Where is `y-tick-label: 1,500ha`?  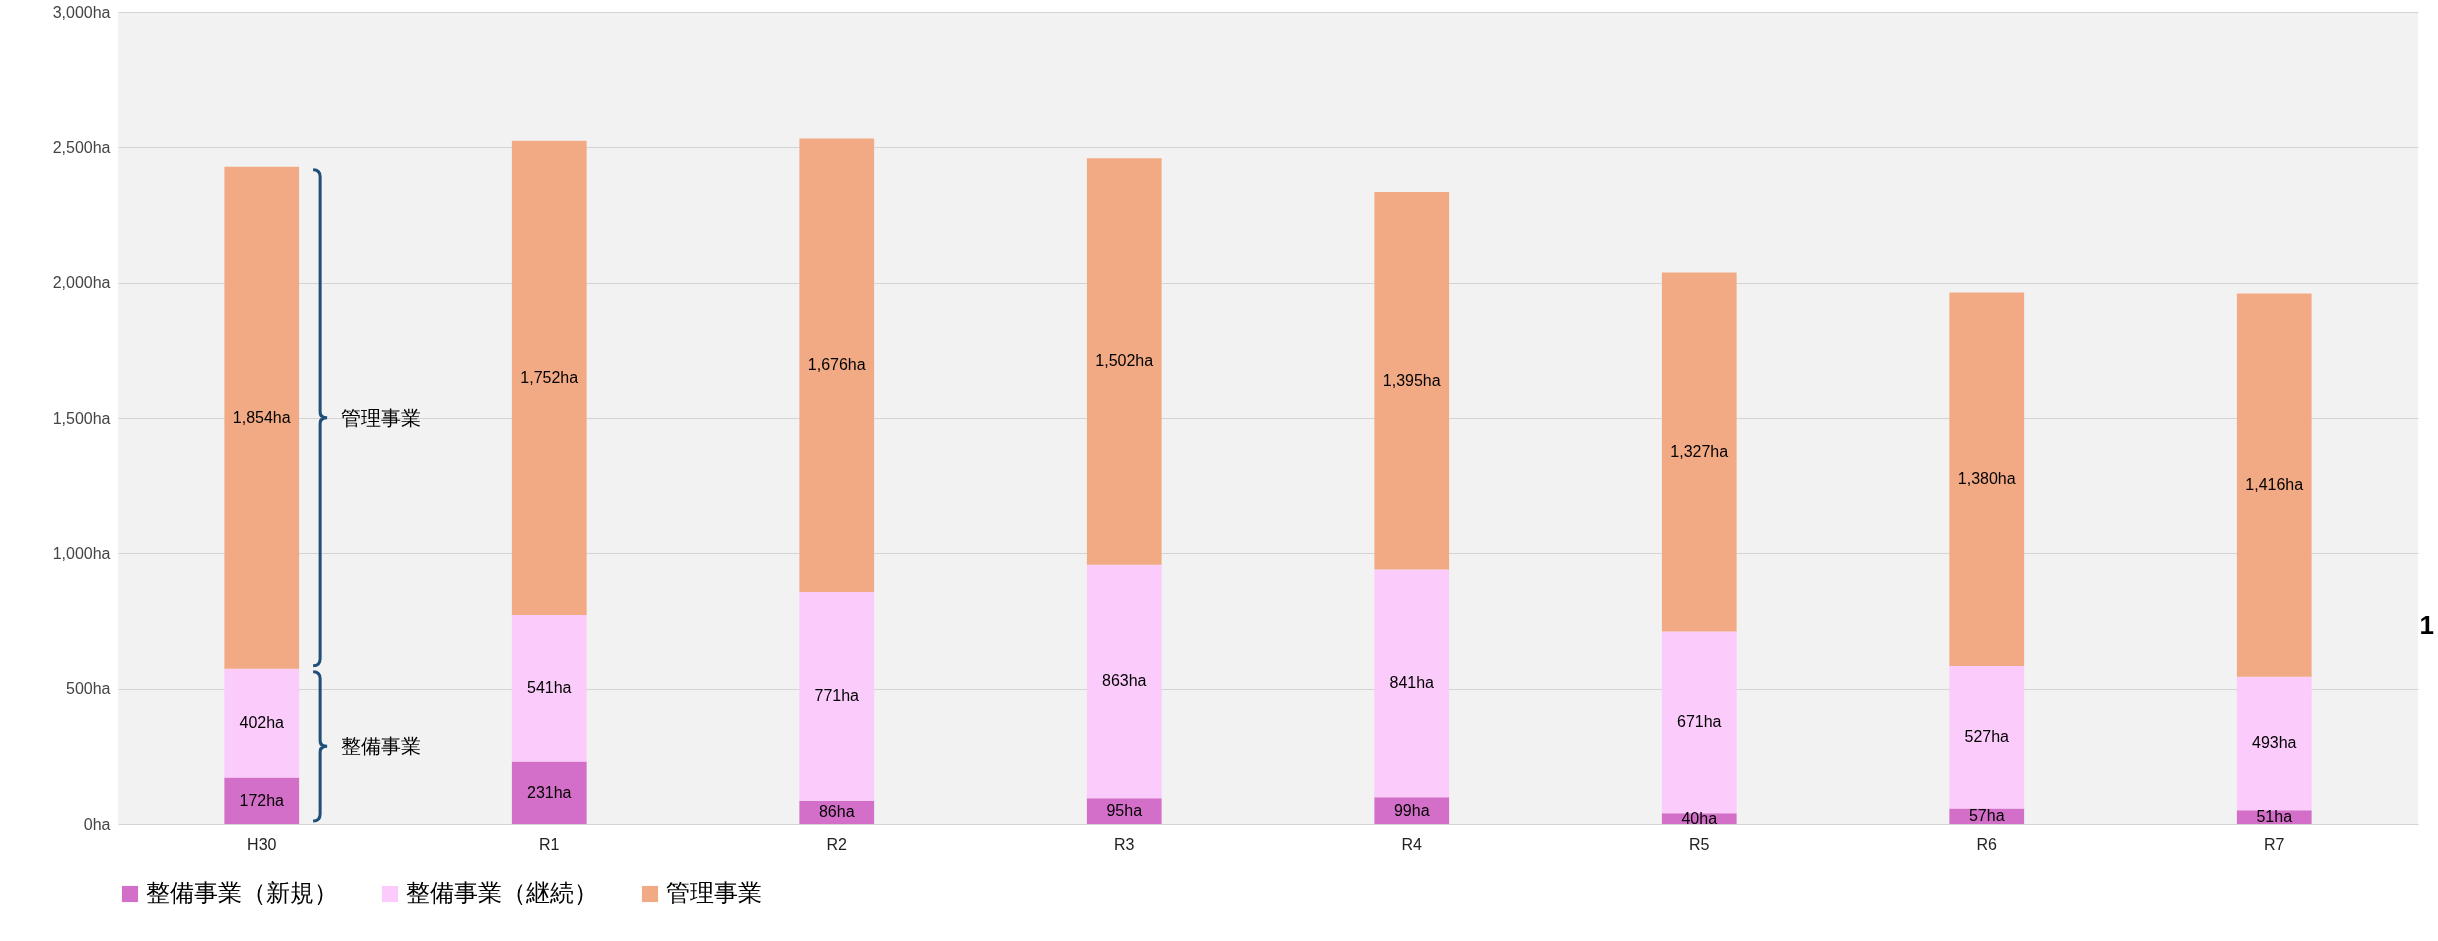 y-tick-label: 1,500ha is located at coordinates (81, 418).